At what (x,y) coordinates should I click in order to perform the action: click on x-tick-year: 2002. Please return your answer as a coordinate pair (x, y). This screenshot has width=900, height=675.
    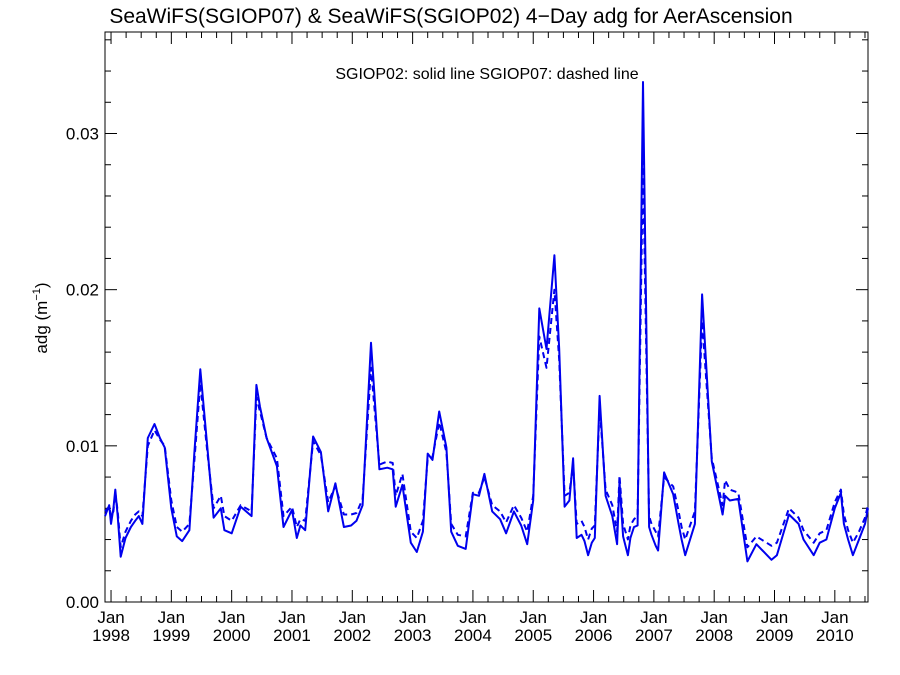
    Looking at the image, I should click on (352, 635).